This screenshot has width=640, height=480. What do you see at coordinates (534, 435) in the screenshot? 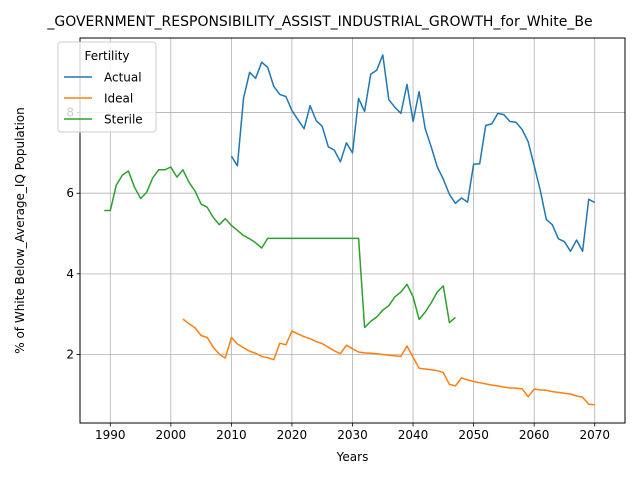
I see `x-tick-label: 2060` at bounding box center [534, 435].